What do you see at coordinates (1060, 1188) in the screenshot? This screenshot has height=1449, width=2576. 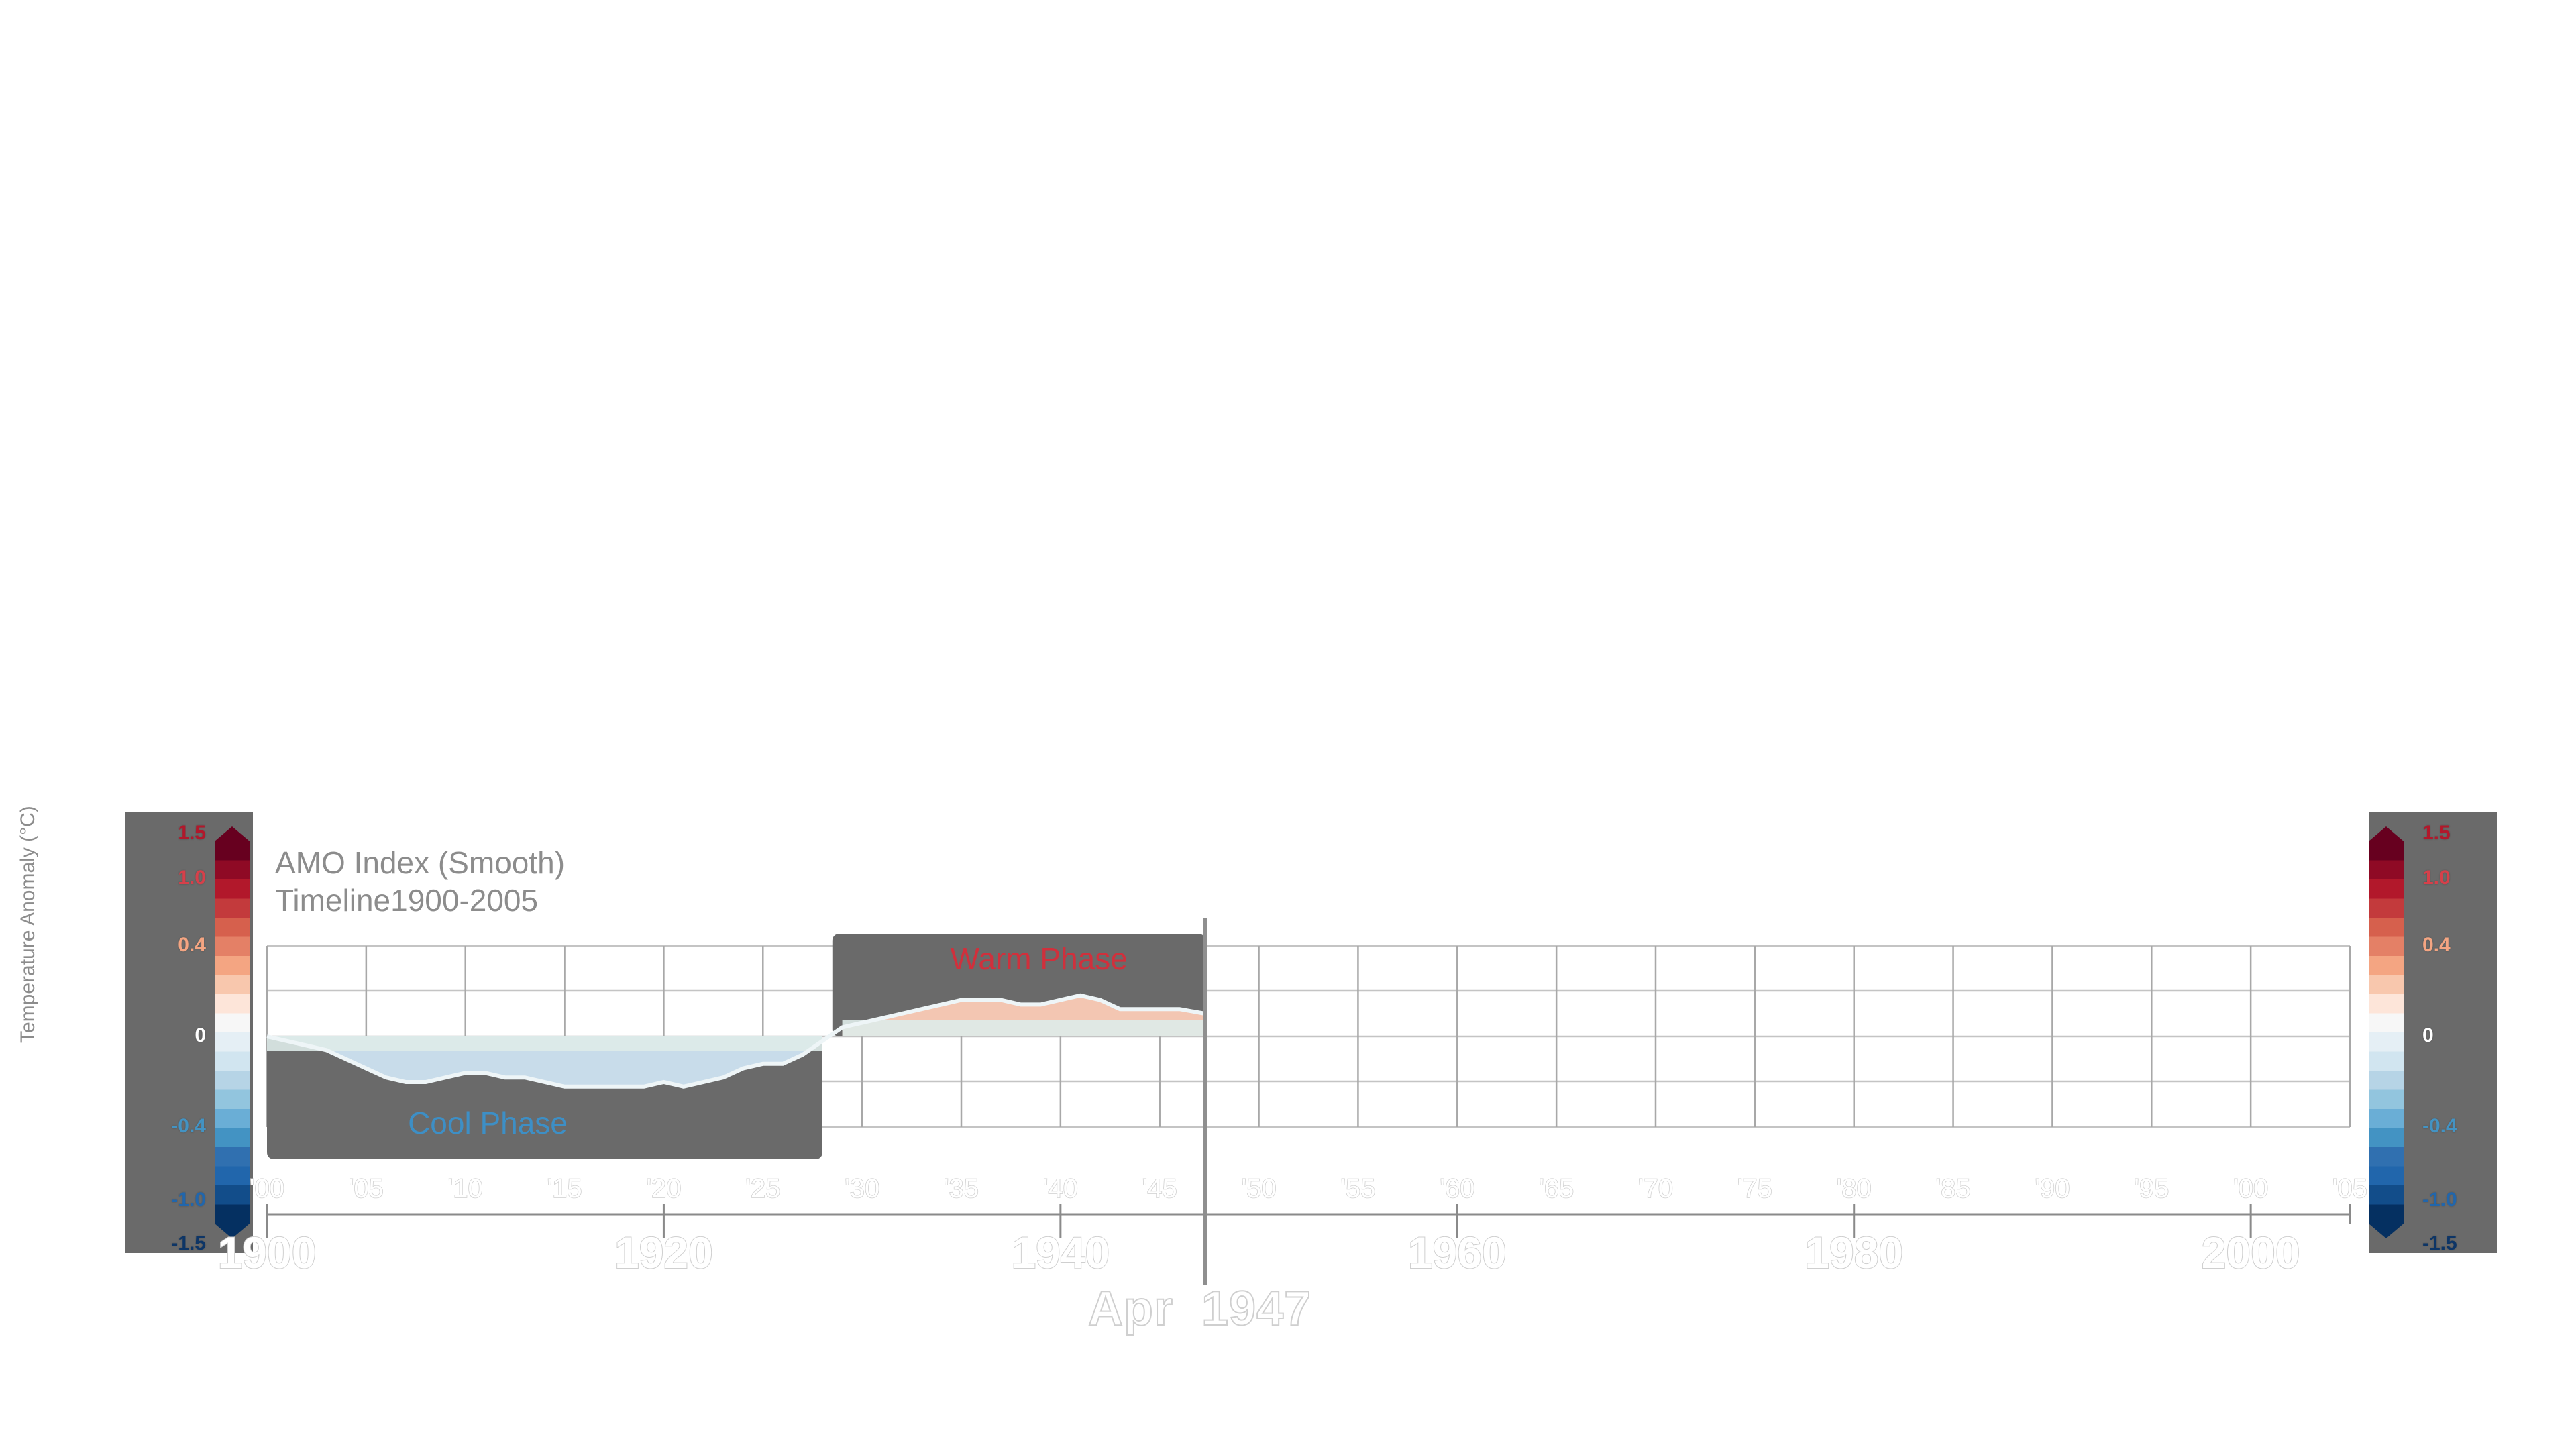 I see `minor-tick-label: '40` at bounding box center [1060, 1188].